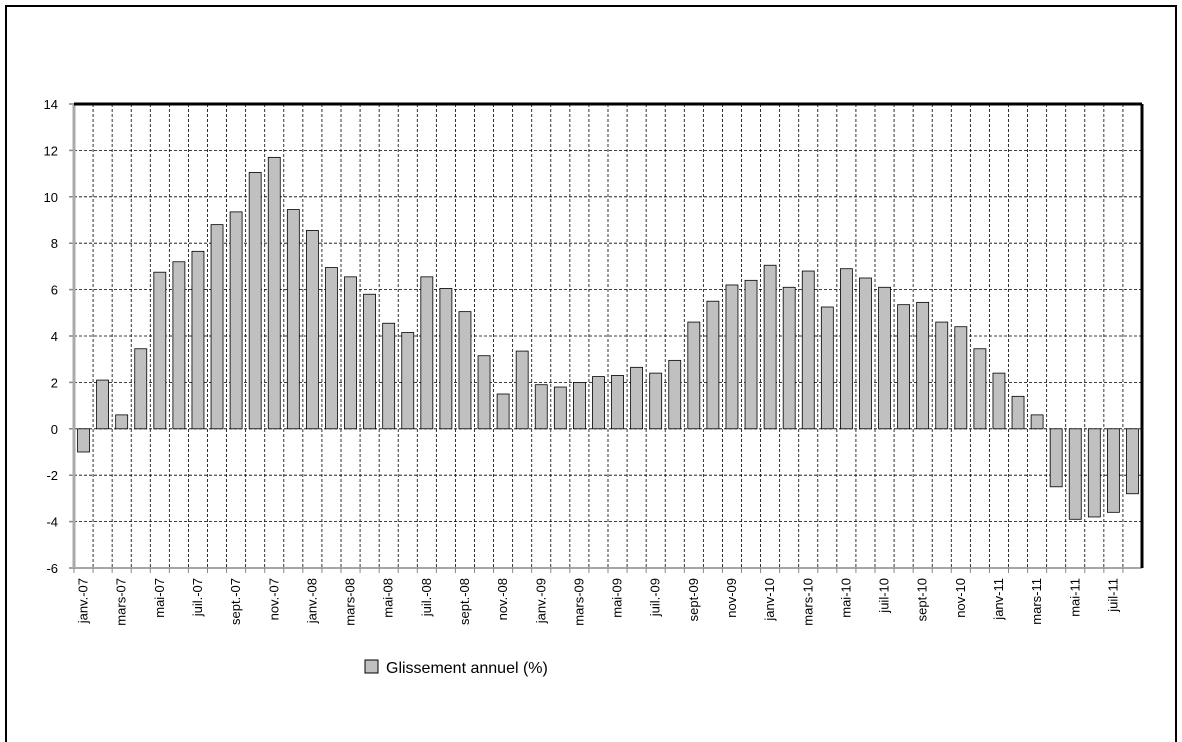 The width and height of the screenshot is (1182, 742). What do you see at coordinates (311, 601) in the screenshot?
I see `x-tick-label: janv.-08` at bounding box center [311, 601].